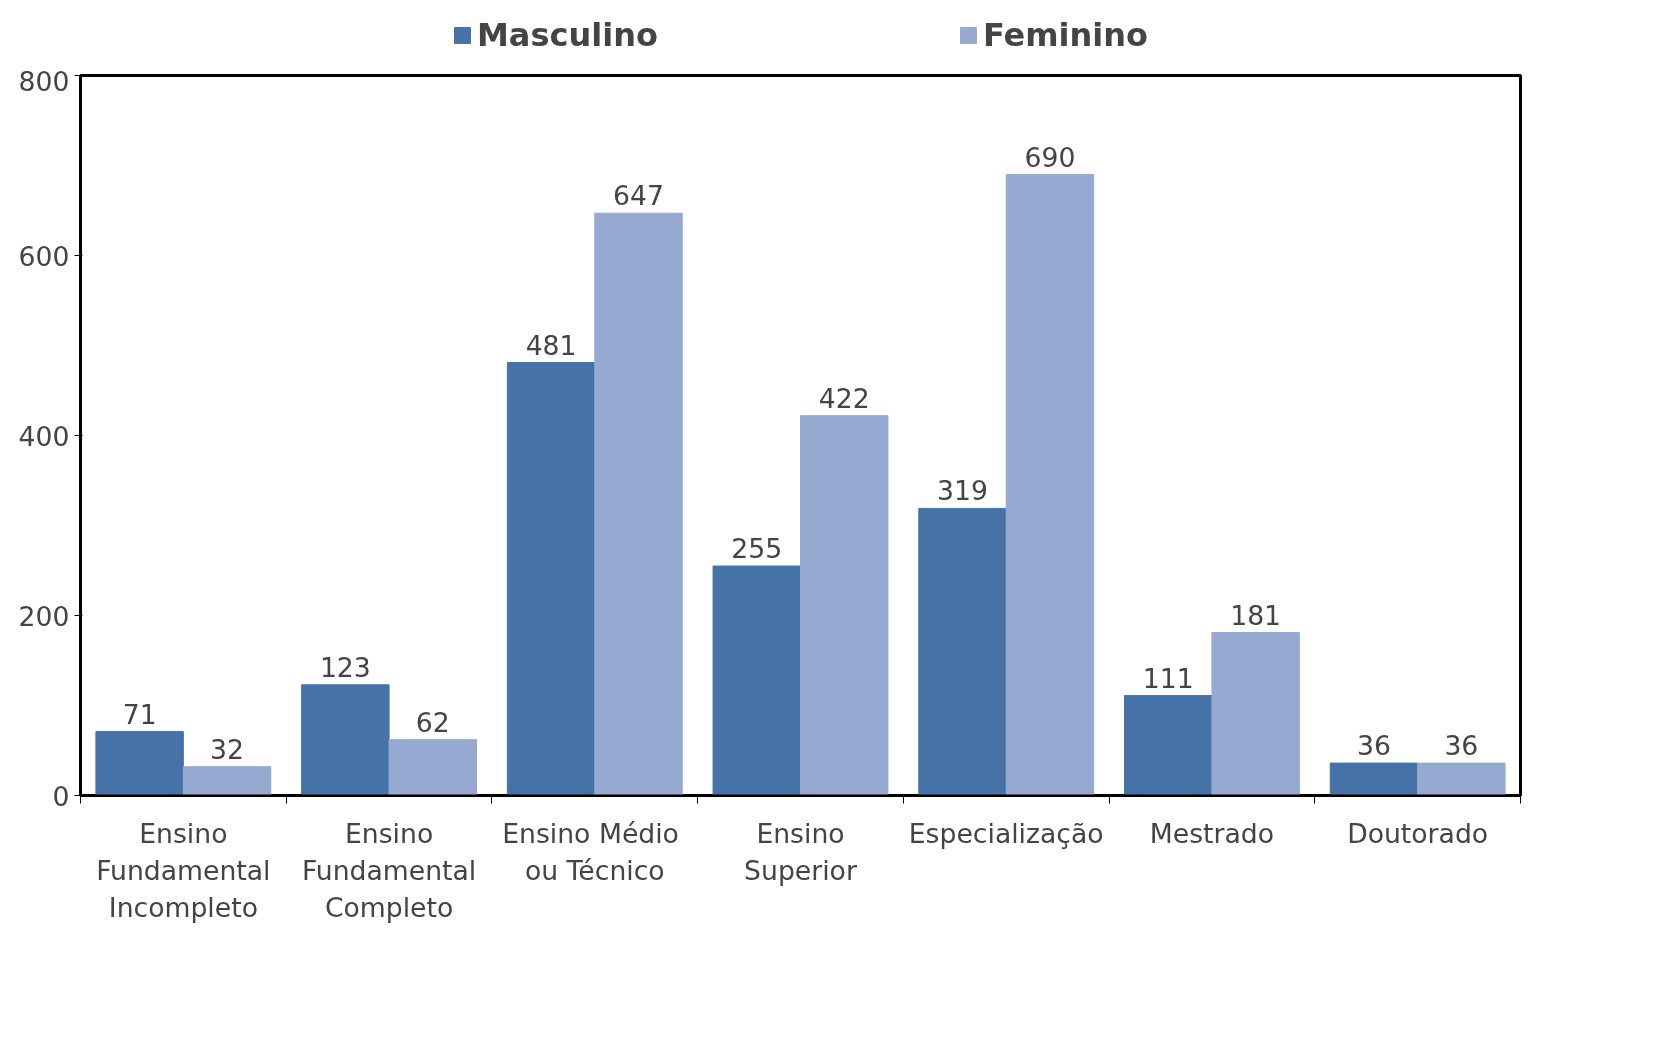 This screenshot has width=1661, height=1058. Describe the element at coordinates (567, 35) in the screenshot. I see `legend-label: Masculino` at that location.